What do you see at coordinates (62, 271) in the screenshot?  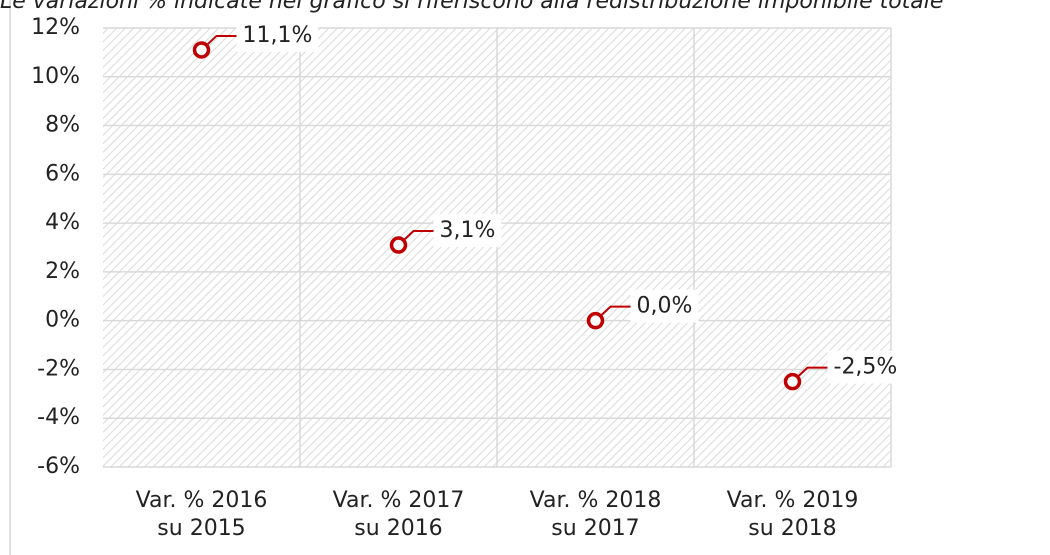 I see `y-tick-label: 2%` at bounding box center [62, 271].